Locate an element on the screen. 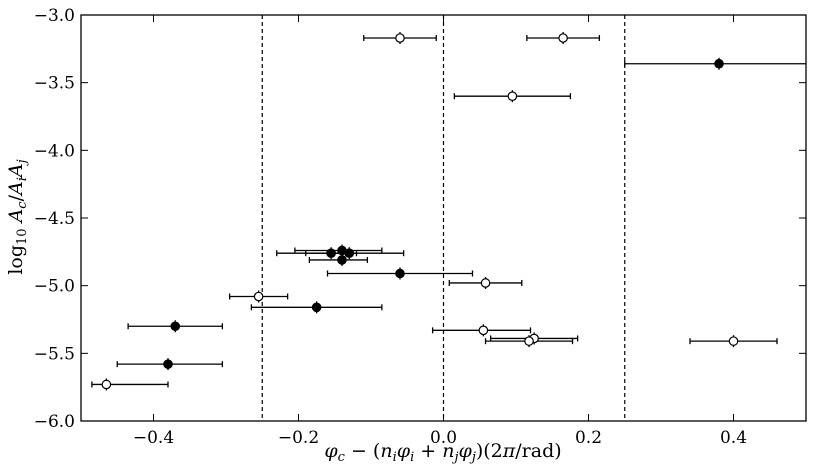  x-axis-label: φc − (niφi + njφj)(2π/rad) is located at coordinates (442, 452).